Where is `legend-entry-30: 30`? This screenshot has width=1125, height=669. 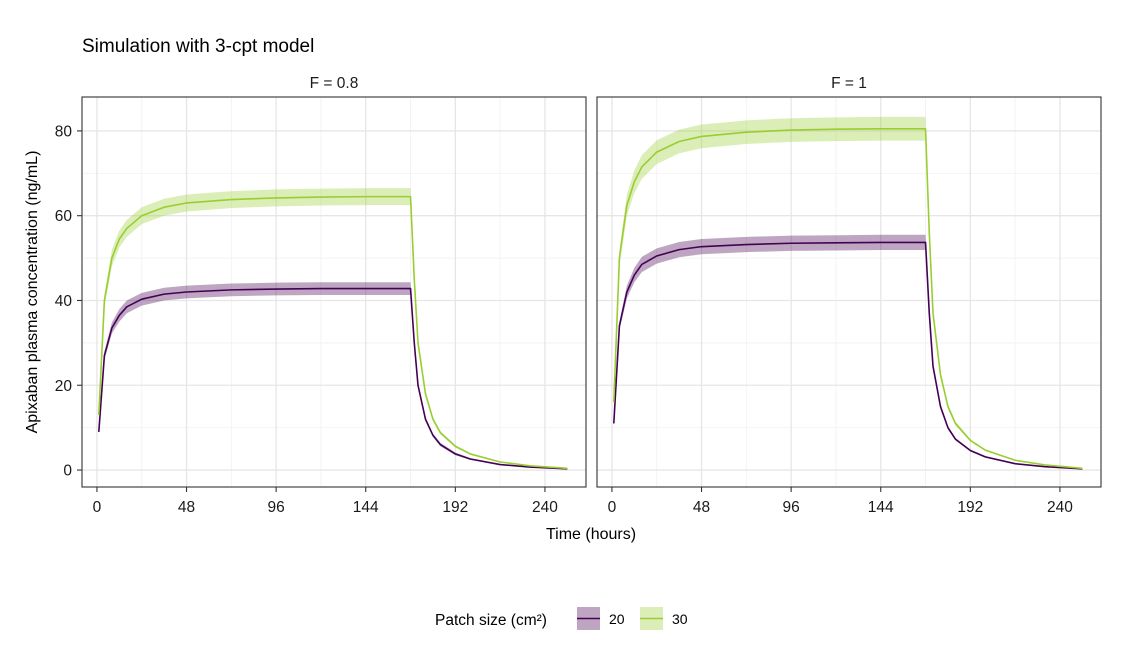 legend-entry-30: 30 is located at coordinates (680, 619).